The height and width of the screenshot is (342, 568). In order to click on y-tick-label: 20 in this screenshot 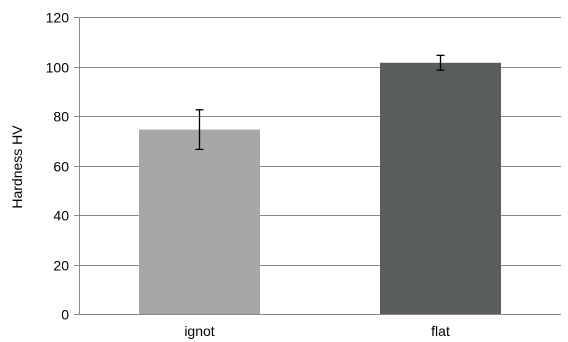, I will do `click(61, 266)`.